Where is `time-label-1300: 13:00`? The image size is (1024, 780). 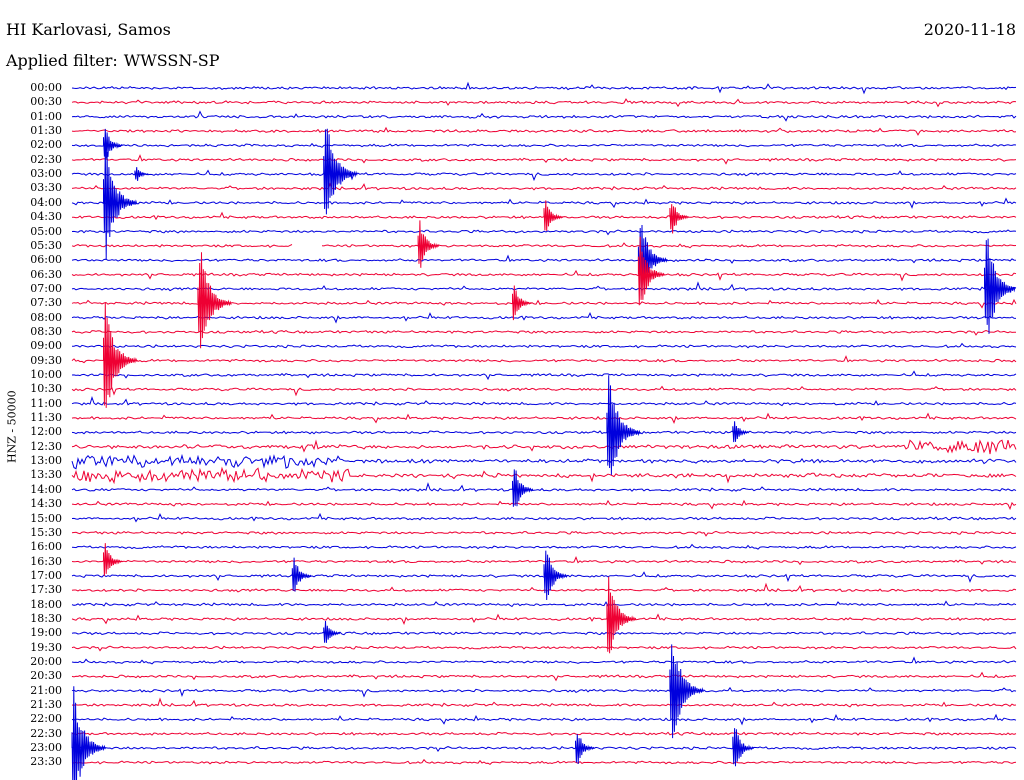
time-label-1300: 13:00 is located at coordinates (46, 461).